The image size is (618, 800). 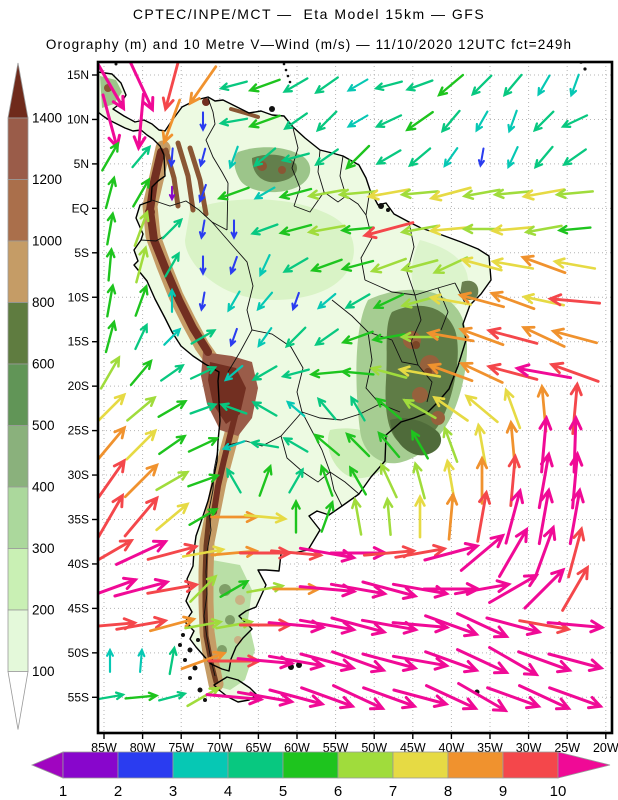 What do you see at coordinates (18, 90) in the screenshot?
I see `orography-over-arrow` at bounding box center [18, 90].